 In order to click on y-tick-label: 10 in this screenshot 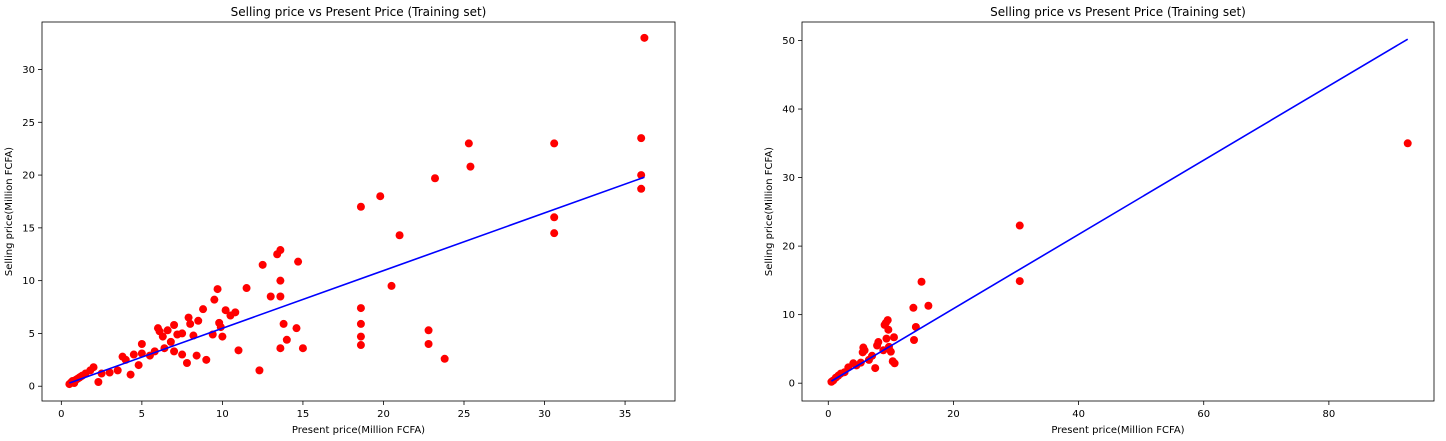, I will do `click(788, 315)`.